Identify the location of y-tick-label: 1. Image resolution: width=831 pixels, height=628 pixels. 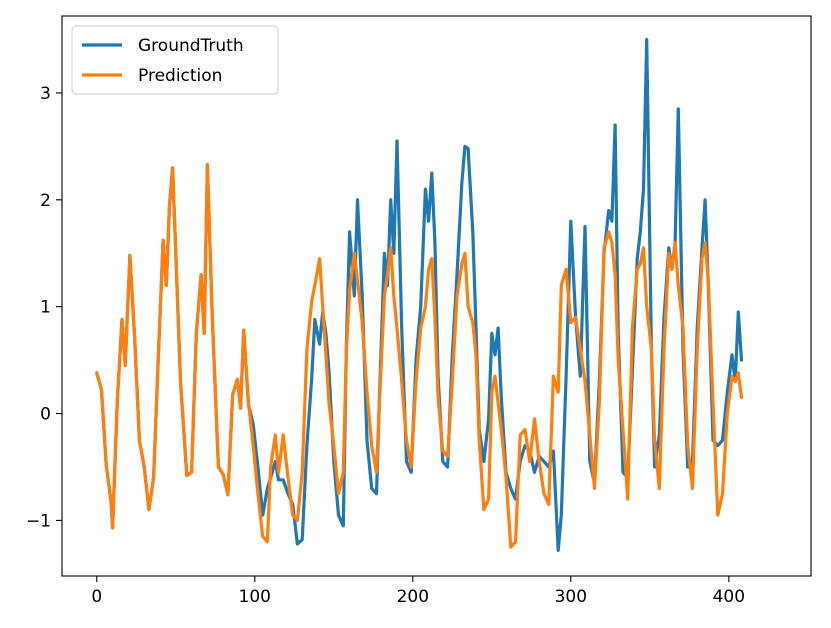
(45, 308).